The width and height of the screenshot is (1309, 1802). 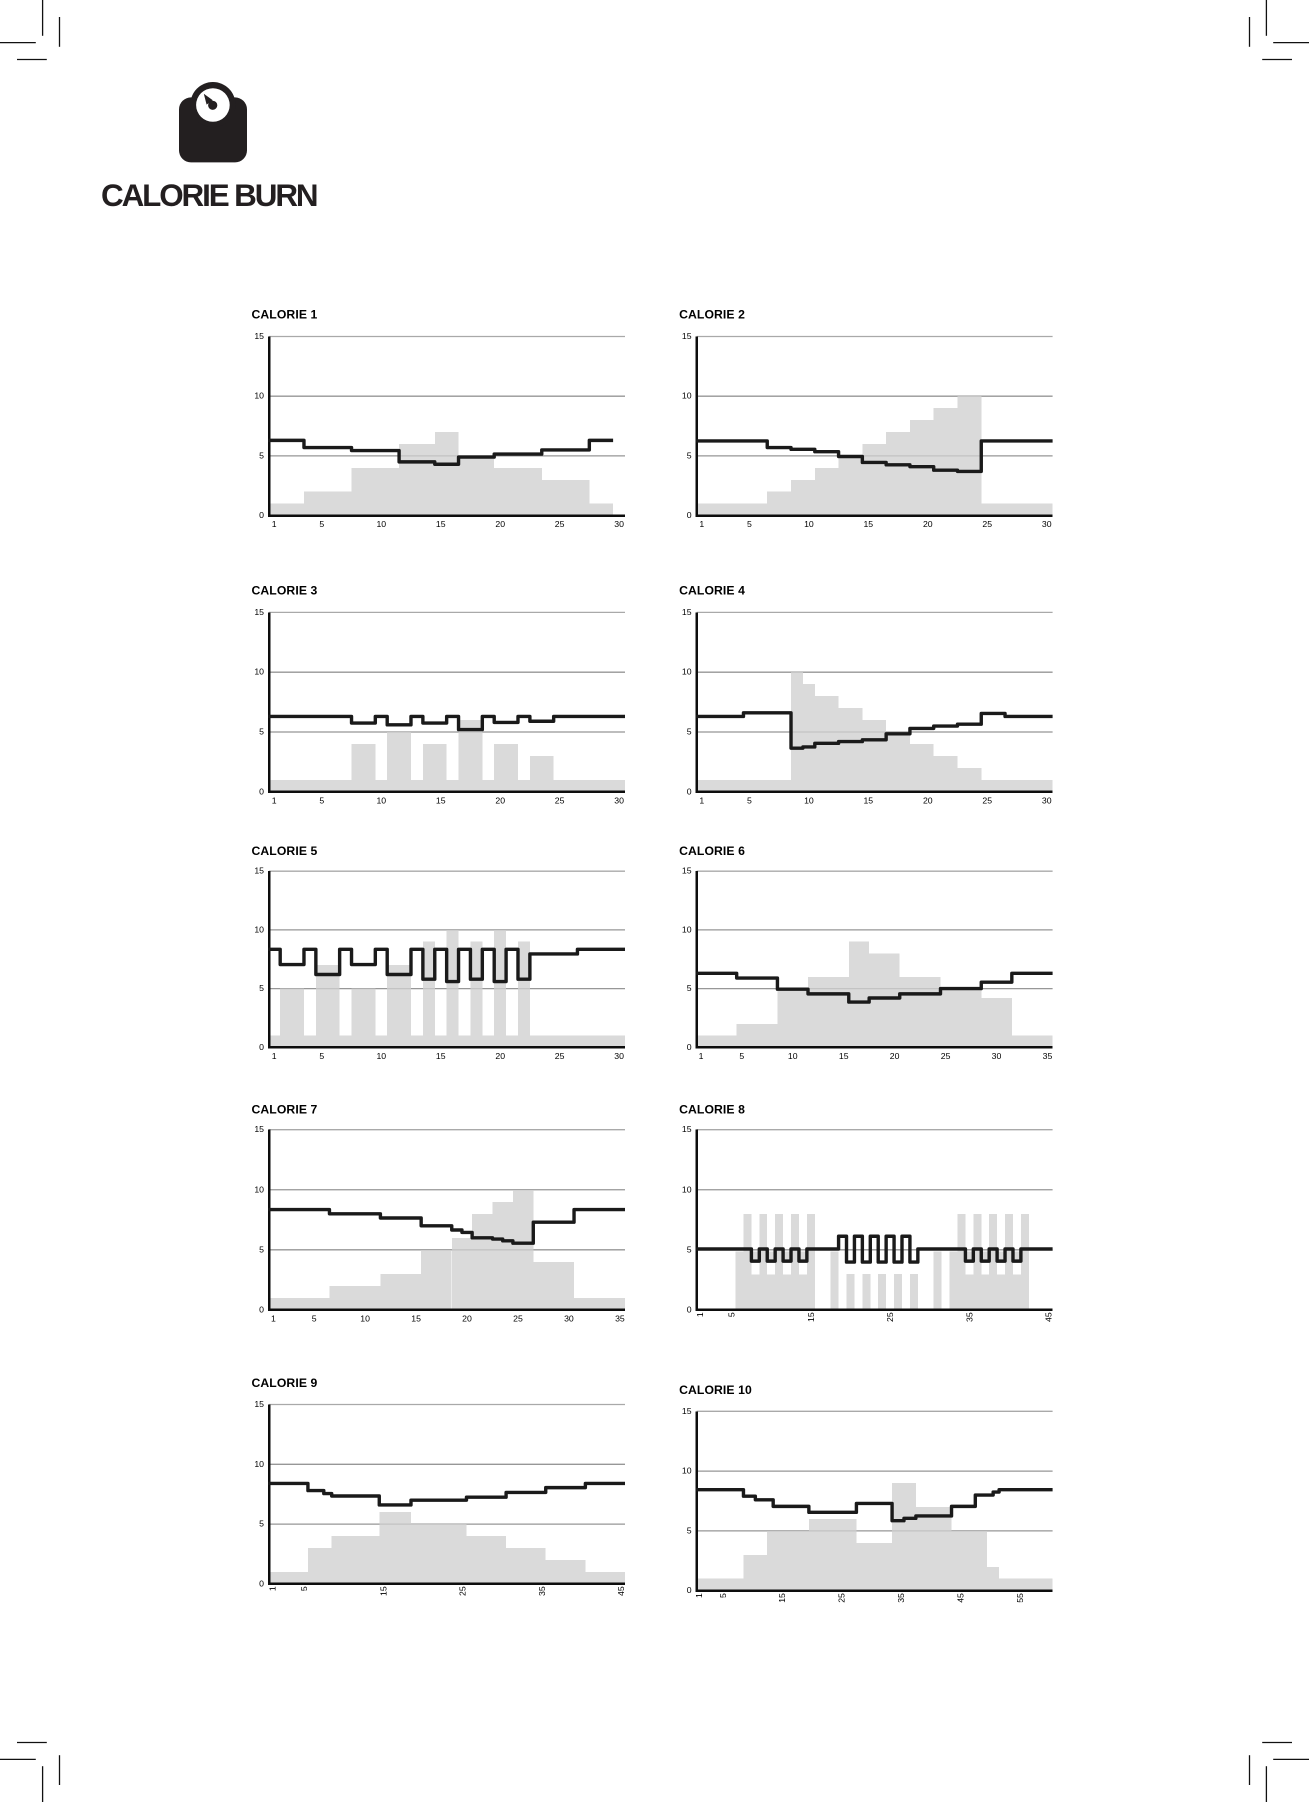 What do you see at coordinates (209, 195) in the screenshot?
I see `svg-text: CALORIE BURN` at bounding box center [209, 195].